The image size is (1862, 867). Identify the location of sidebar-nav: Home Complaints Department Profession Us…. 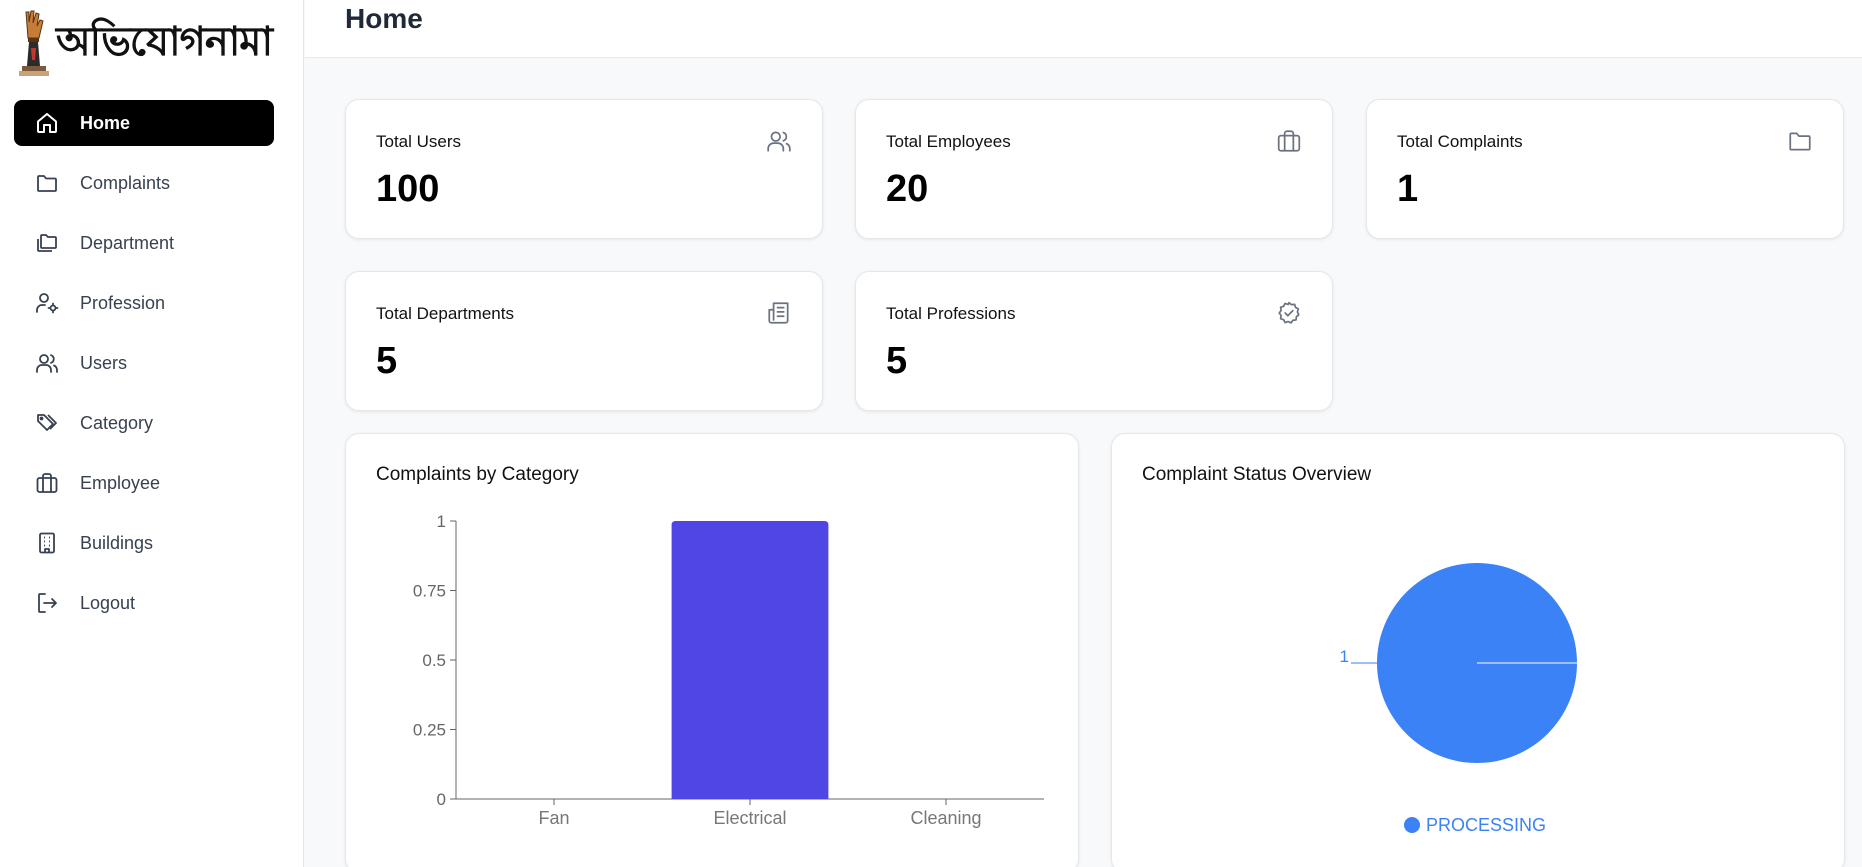
(144, 370).